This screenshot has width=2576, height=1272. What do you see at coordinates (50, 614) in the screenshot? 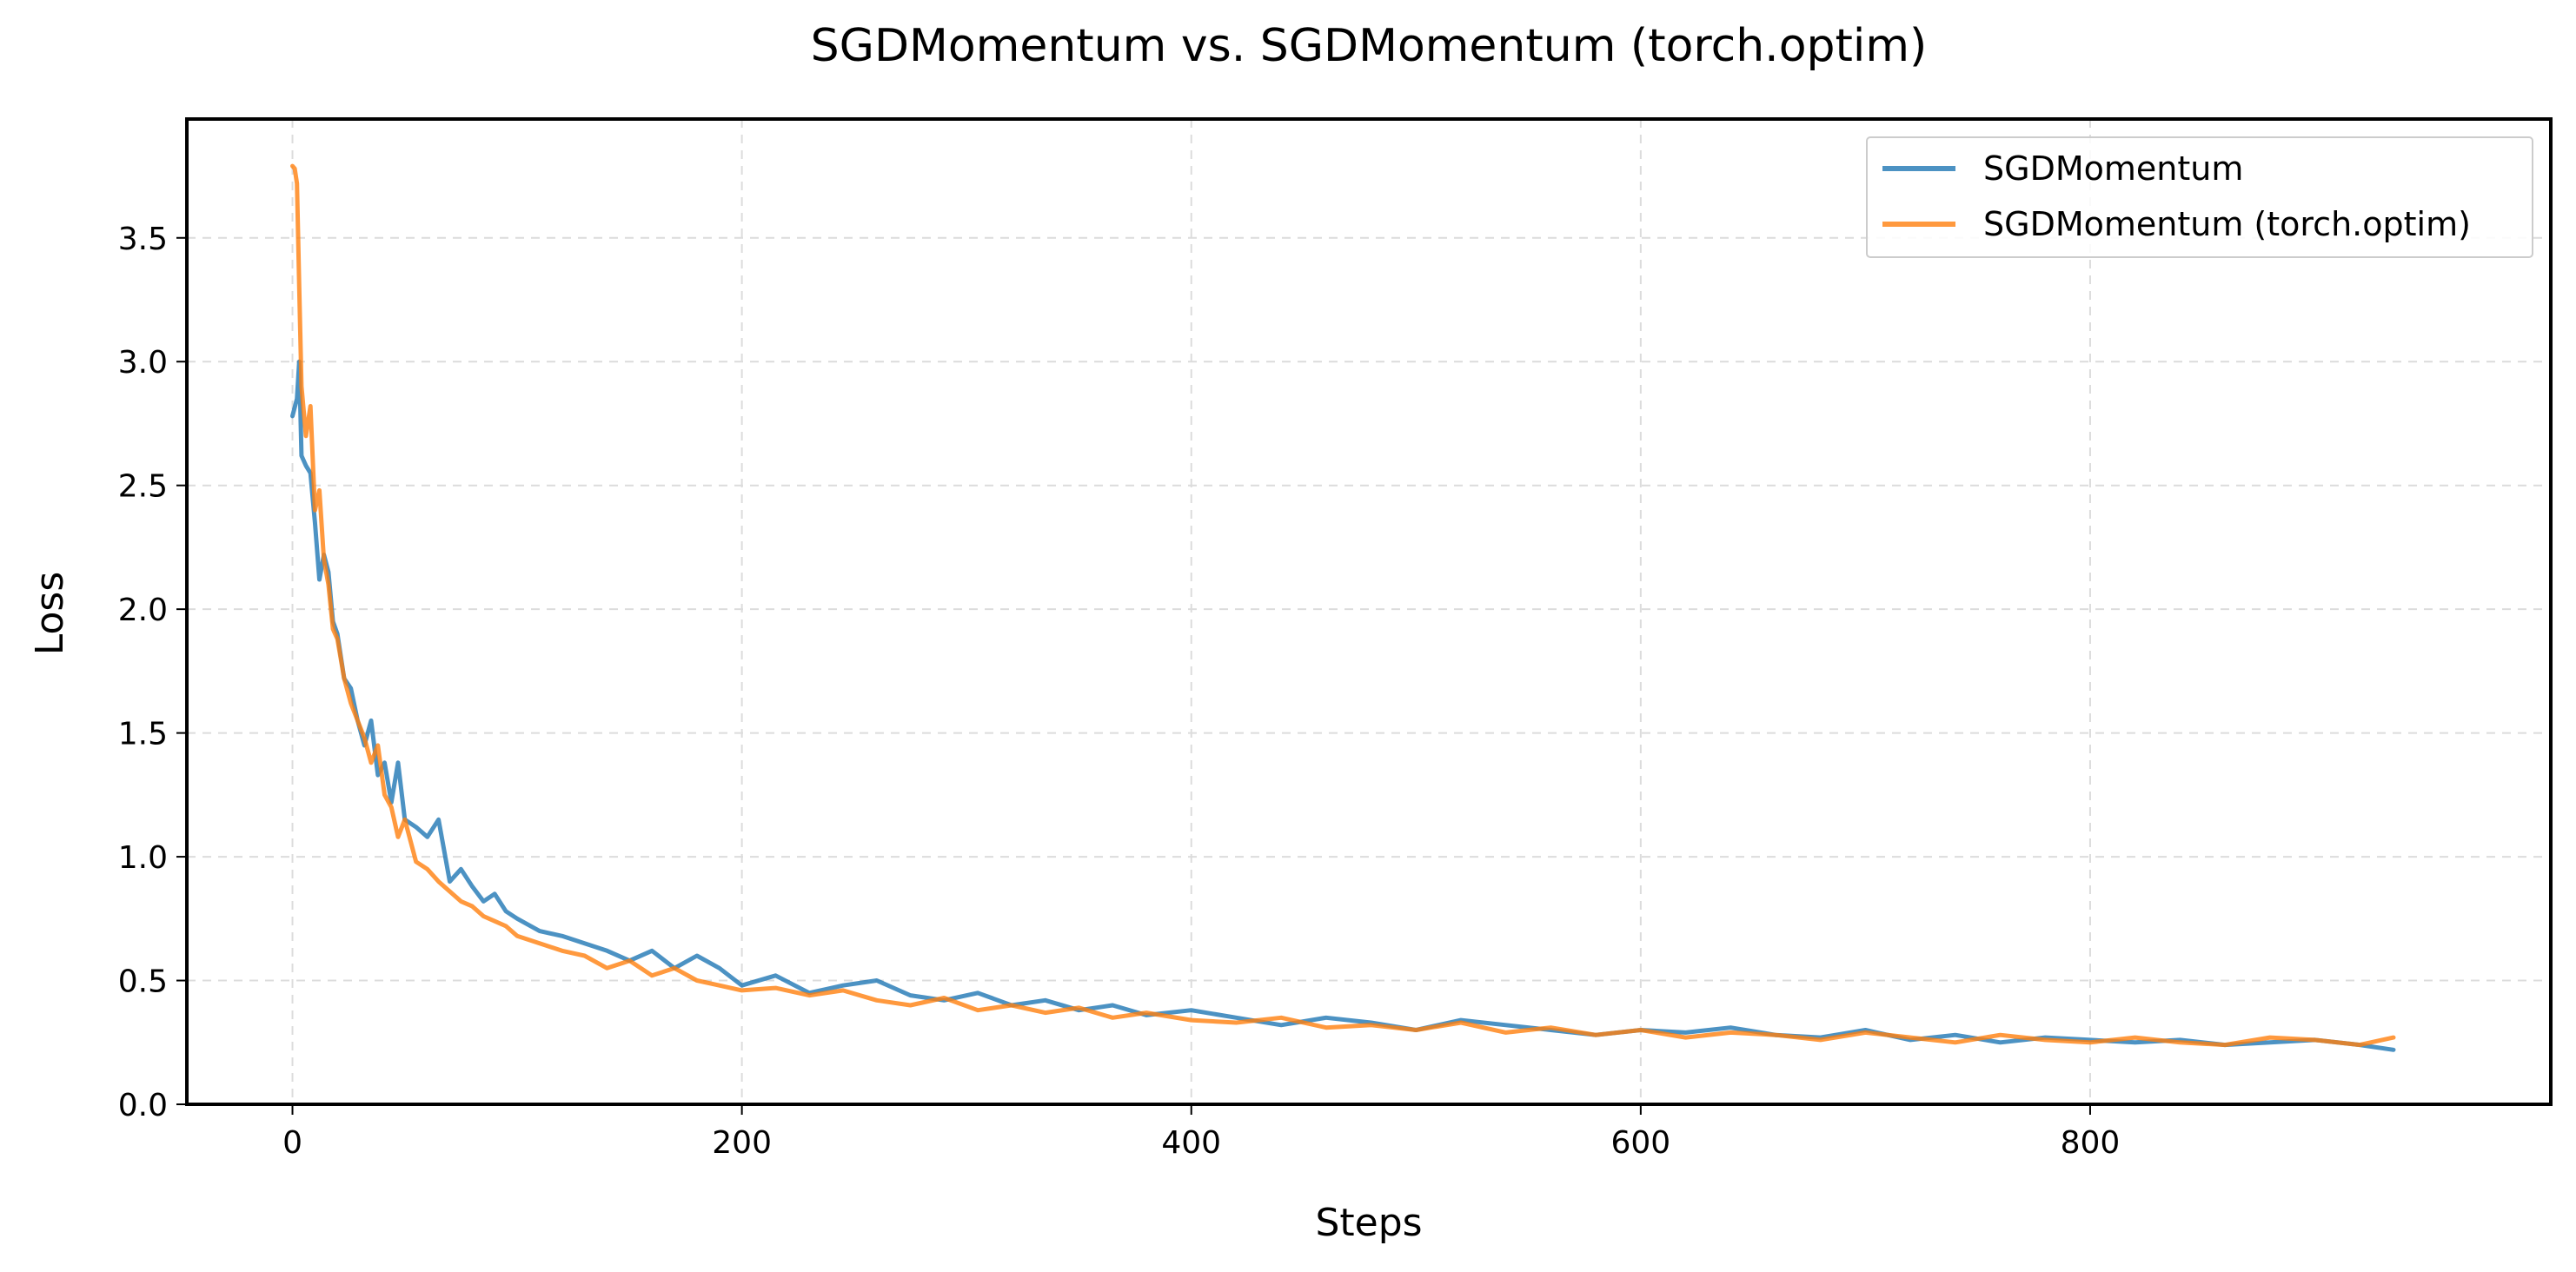
I see `y-axis-label: Loss` at bounding box center [50, 614].